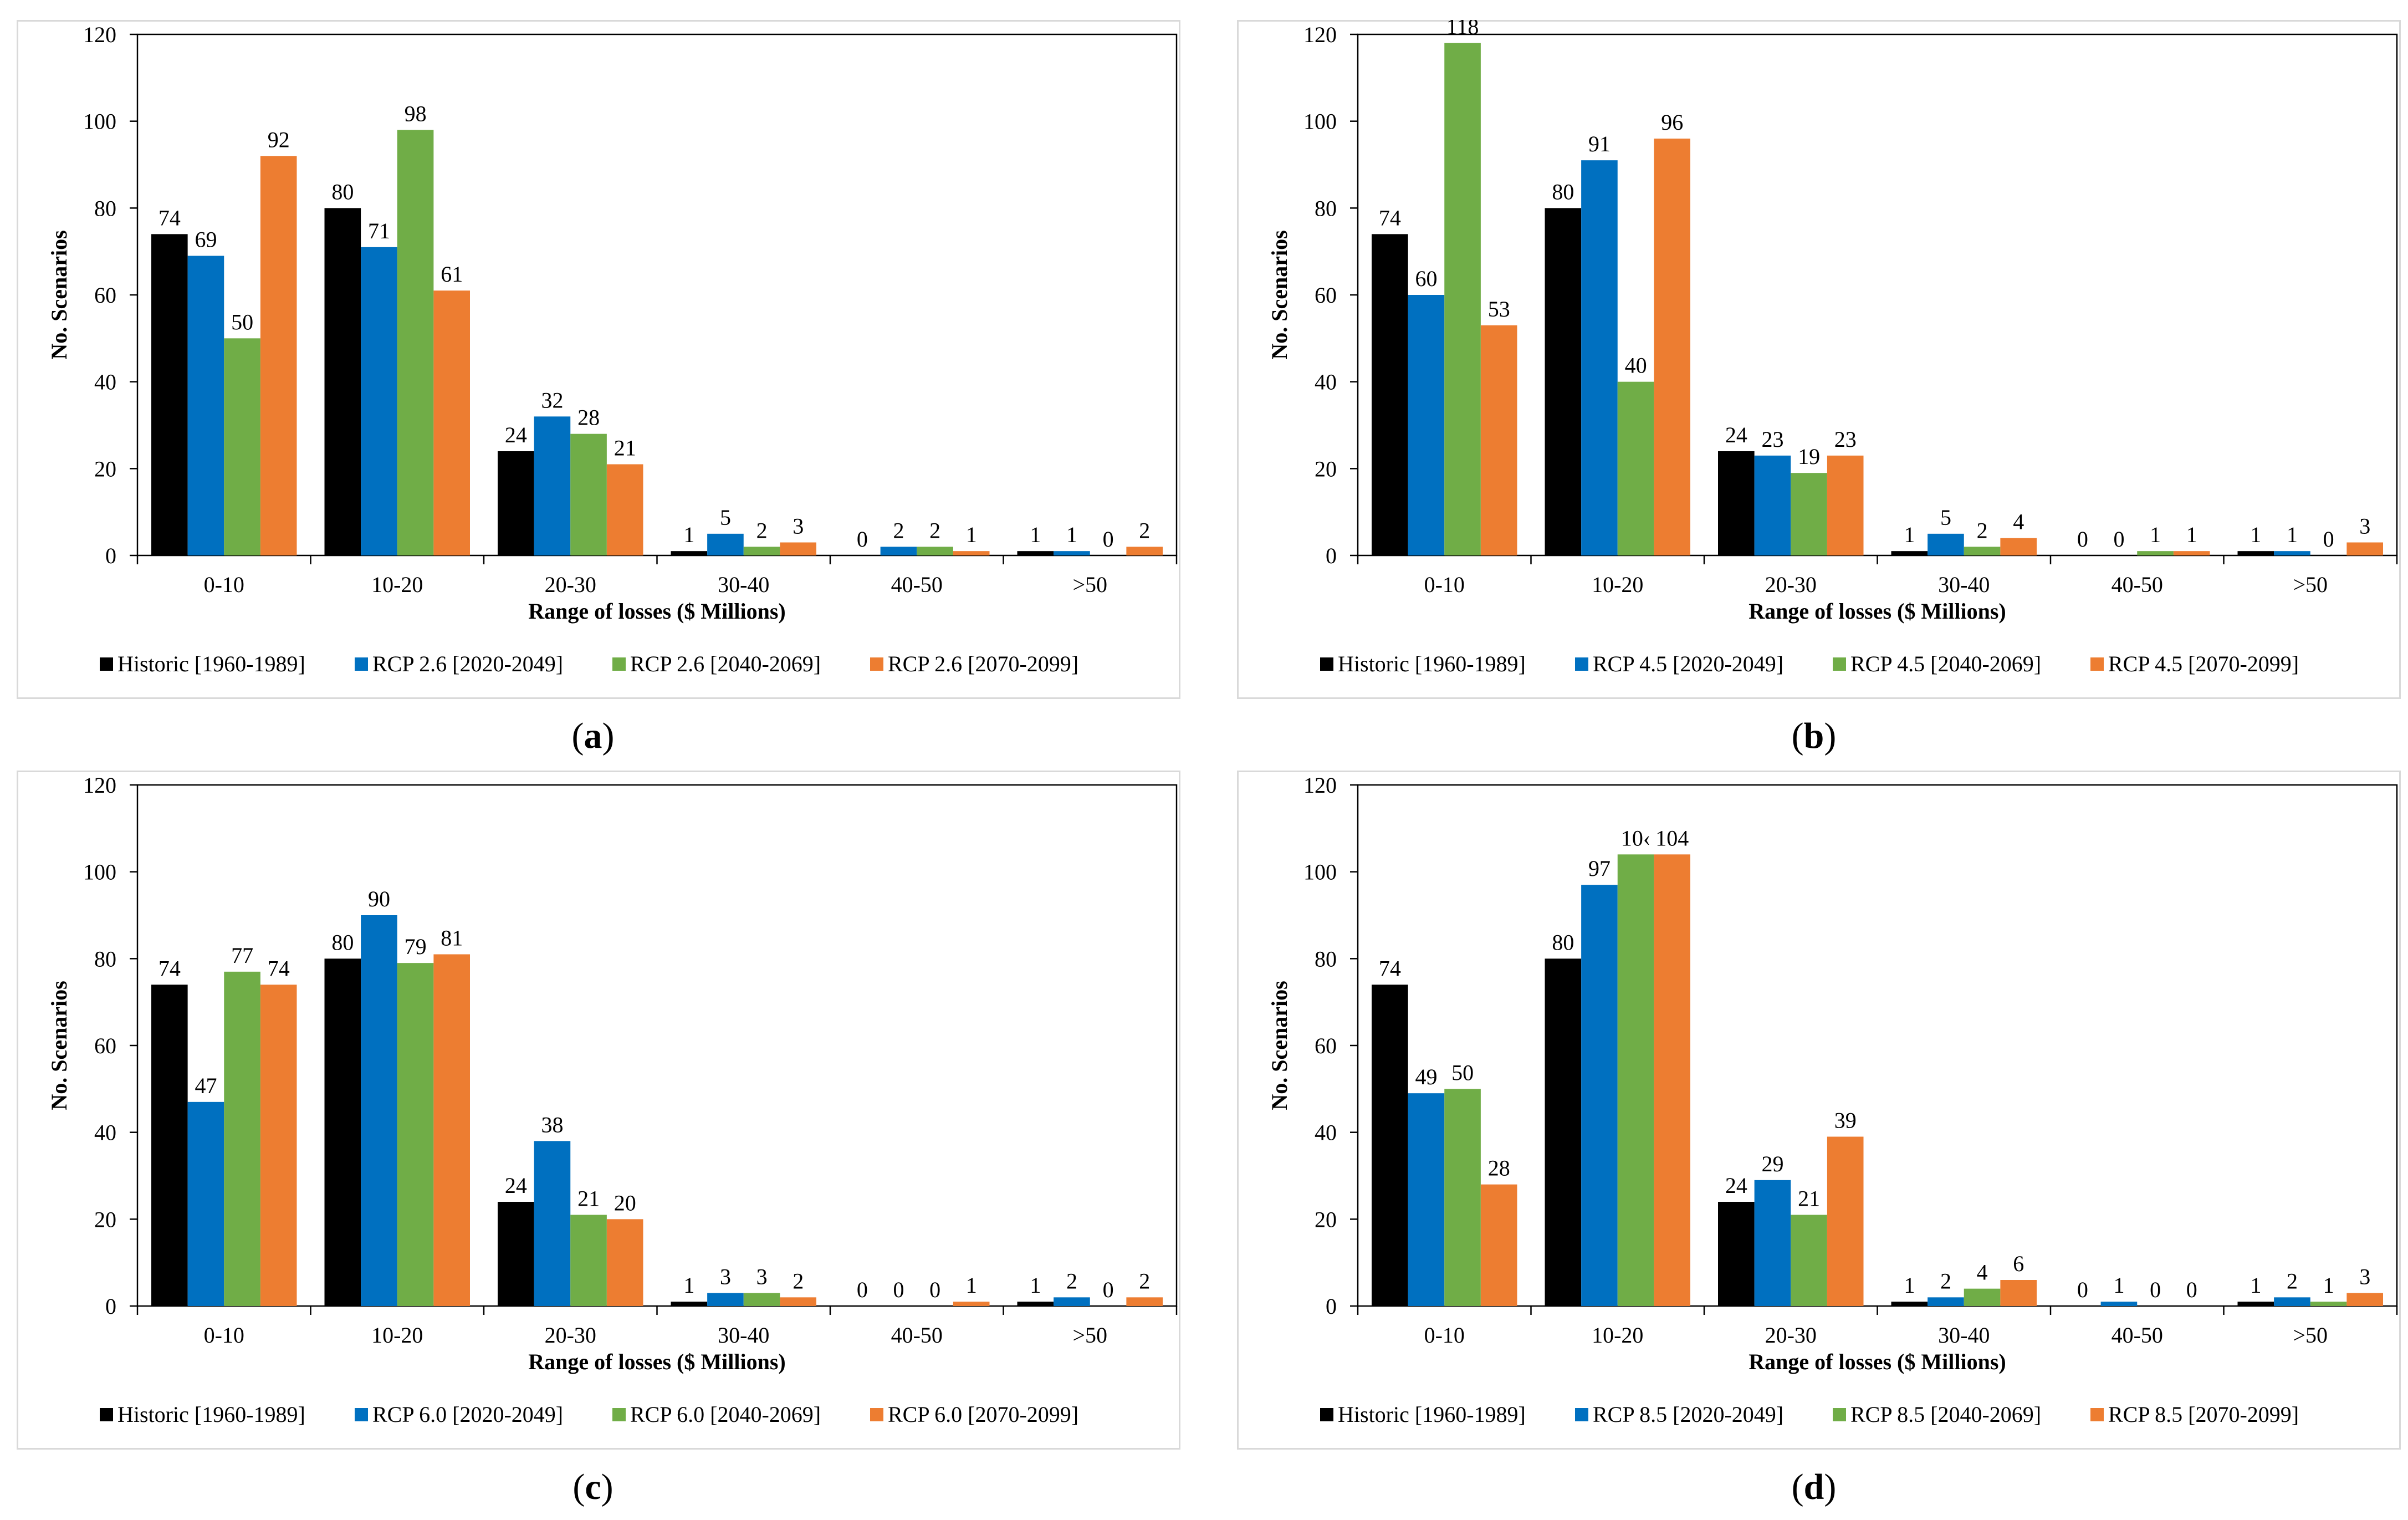  Describe the element at coordinates (1432, 664) in the screenshot. I see `legend-label: Historic [1960-1989]` at that location.